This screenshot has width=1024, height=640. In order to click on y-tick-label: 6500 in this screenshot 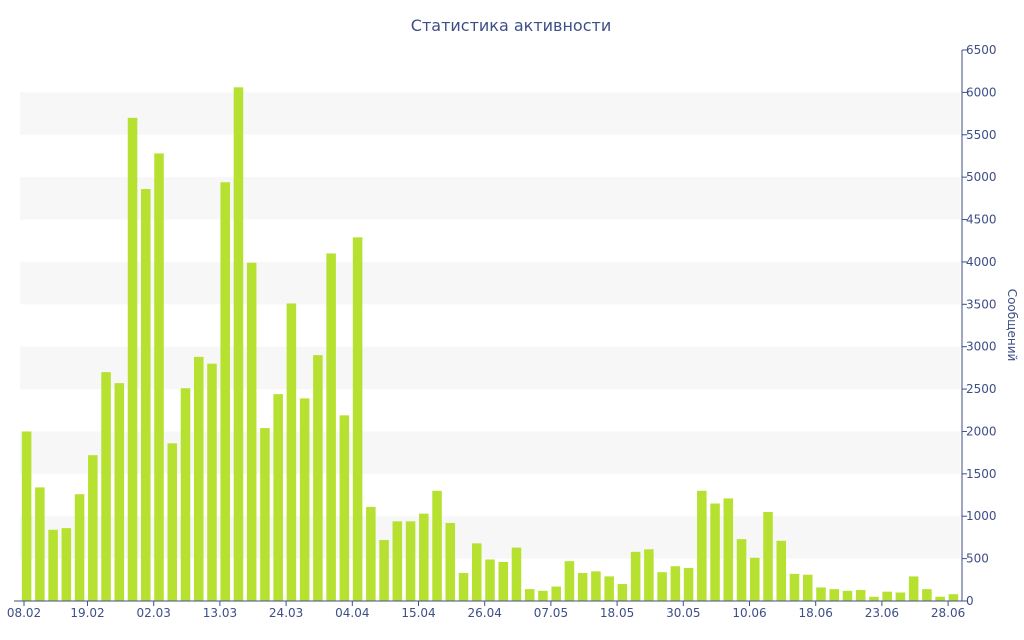, I will do `click(981, 50)`.